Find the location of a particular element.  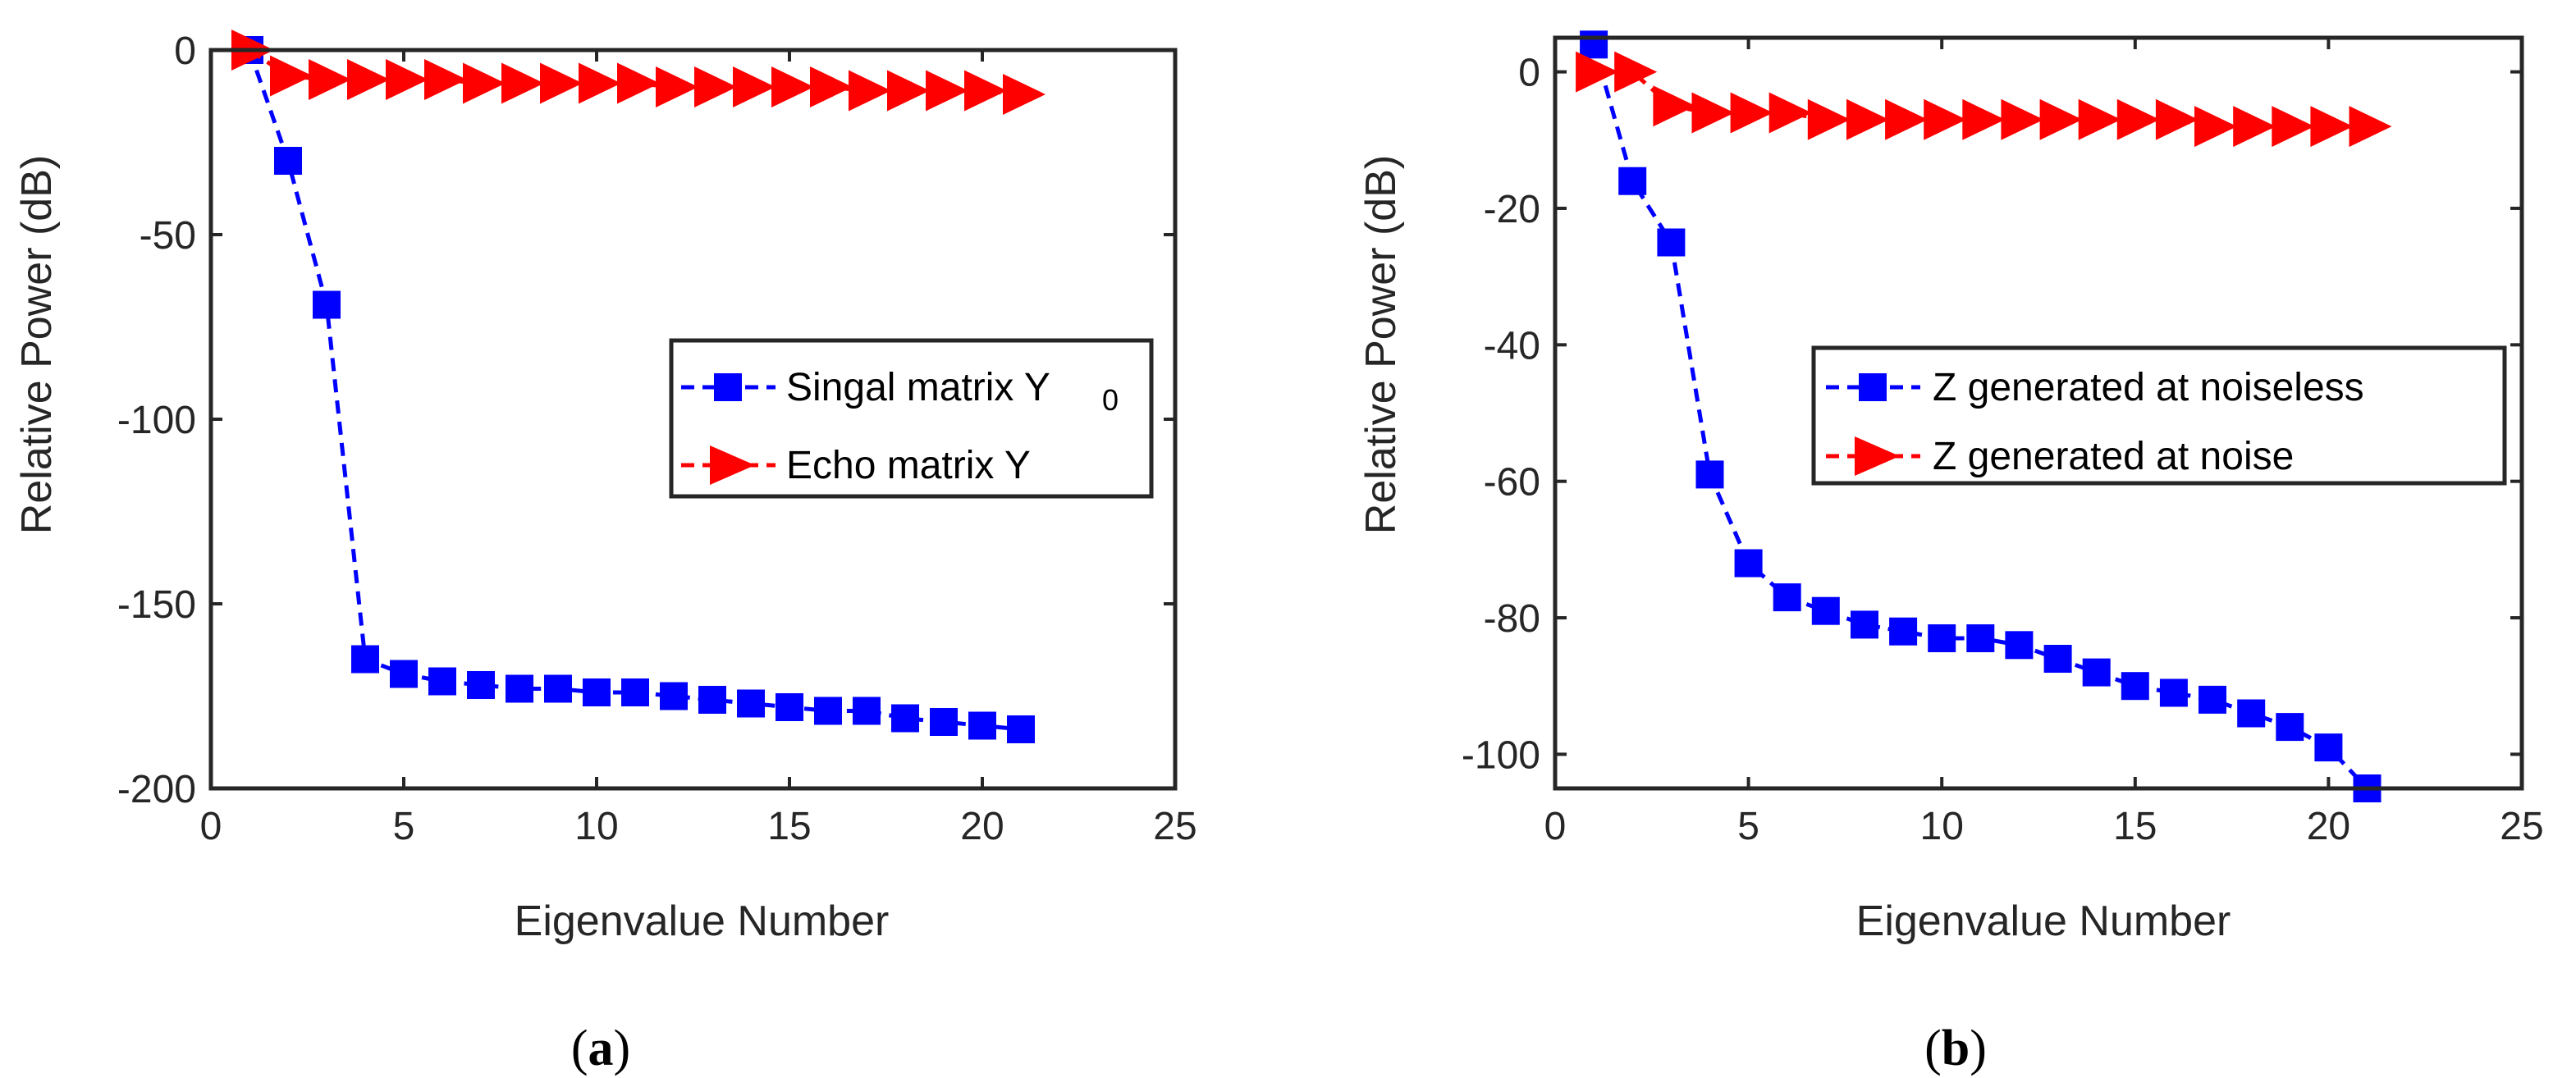

panel-b-xtick-label-0: 0 is located at coordinates (1555, 826).